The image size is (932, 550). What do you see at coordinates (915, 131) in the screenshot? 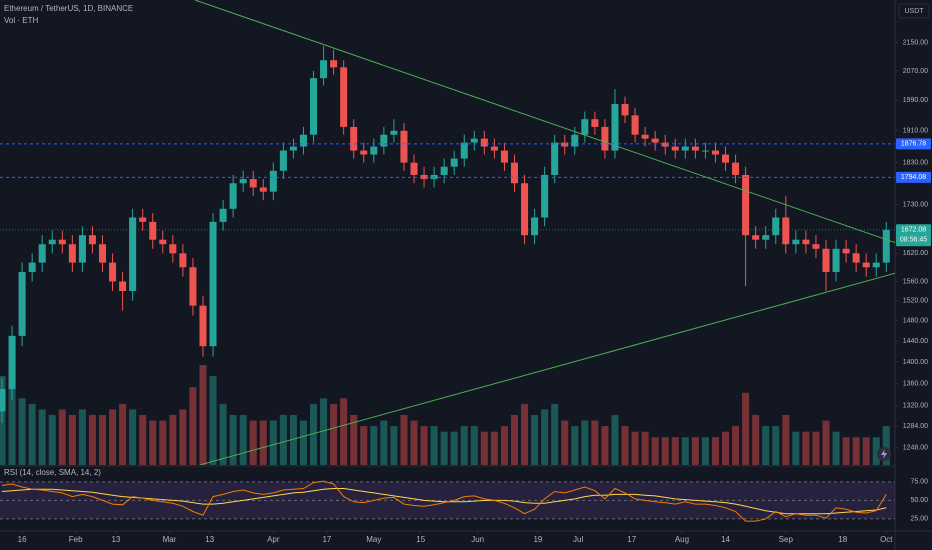
I see `y-tick-label: 1910.00` at bounding box center [915, 131].